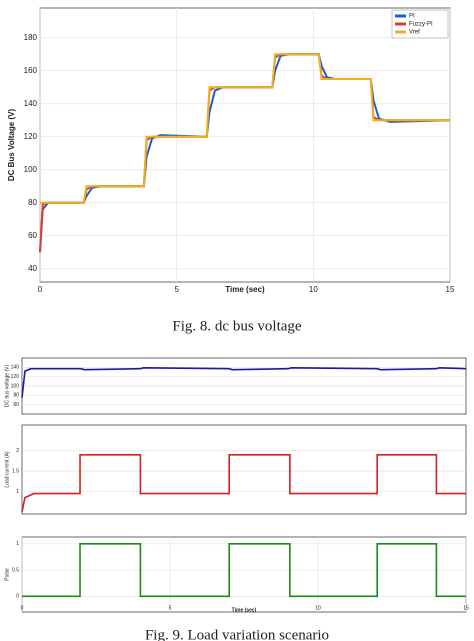 This screenshot has height=641, width=474. What do you see at coordinates (31, 70) in the screenshot?
I see `y-tick-label: 160` at bounding box center [31, 70].